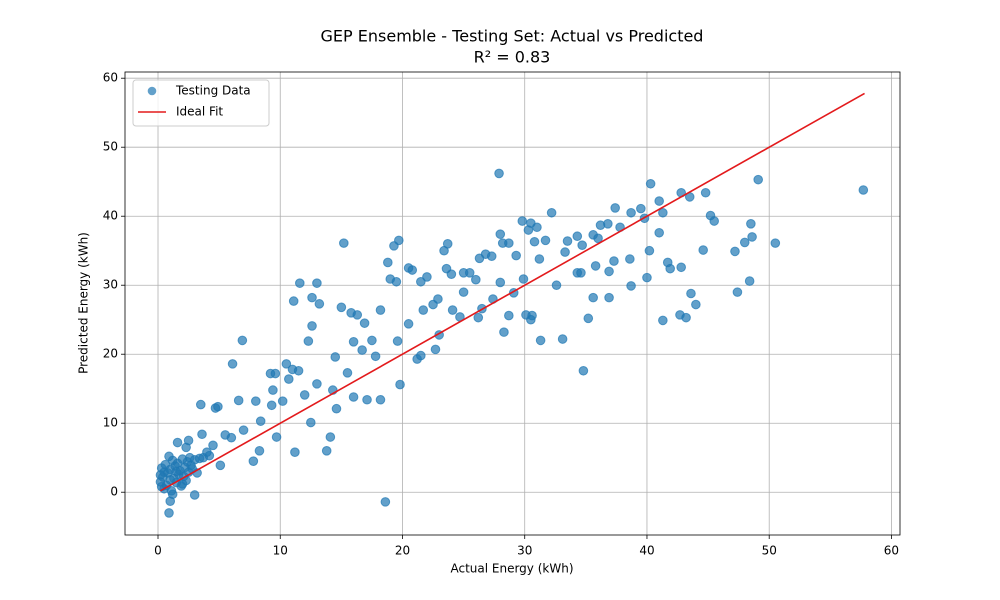 This screenshot has height=600, width=1000. What do you see at coordinates (891, 551) in the screenshot?
I see `x-tick-label: 60` at bounding box center [891, 551].